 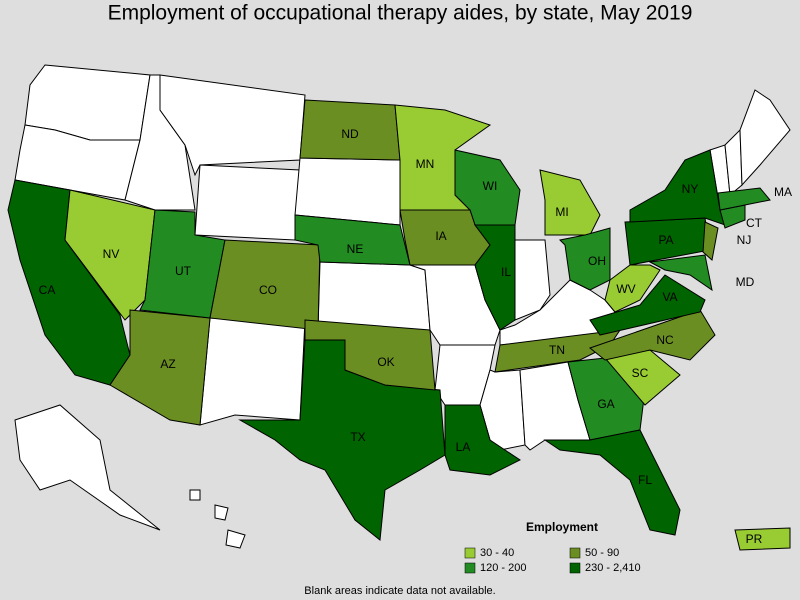 I want to click on legend-title: Employment, so click(x=562, y=527).